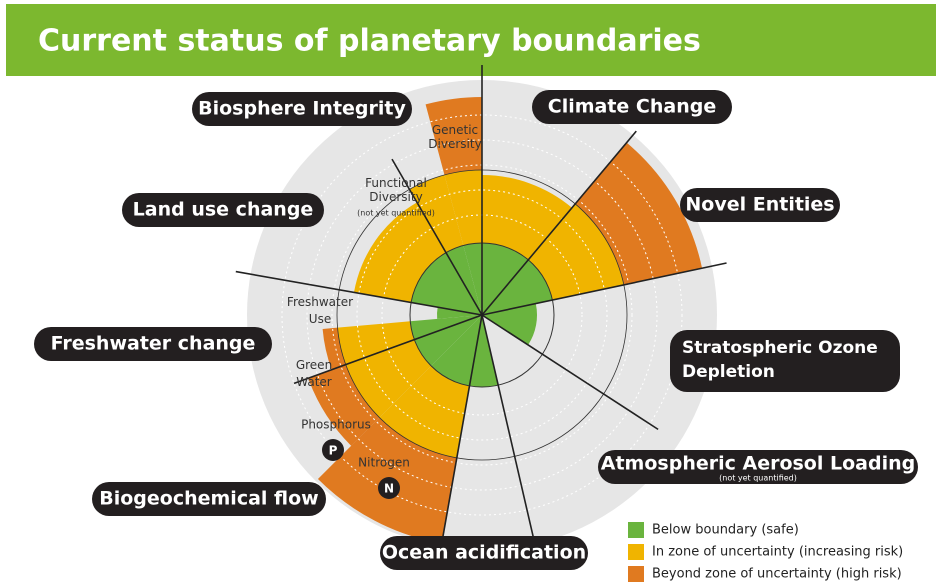 The height and width of the screenshot is (588, 939). Describe the element at coordinates (396, 213) in the screenshot. I see `sub-note: (not yet quantified)` at that location.